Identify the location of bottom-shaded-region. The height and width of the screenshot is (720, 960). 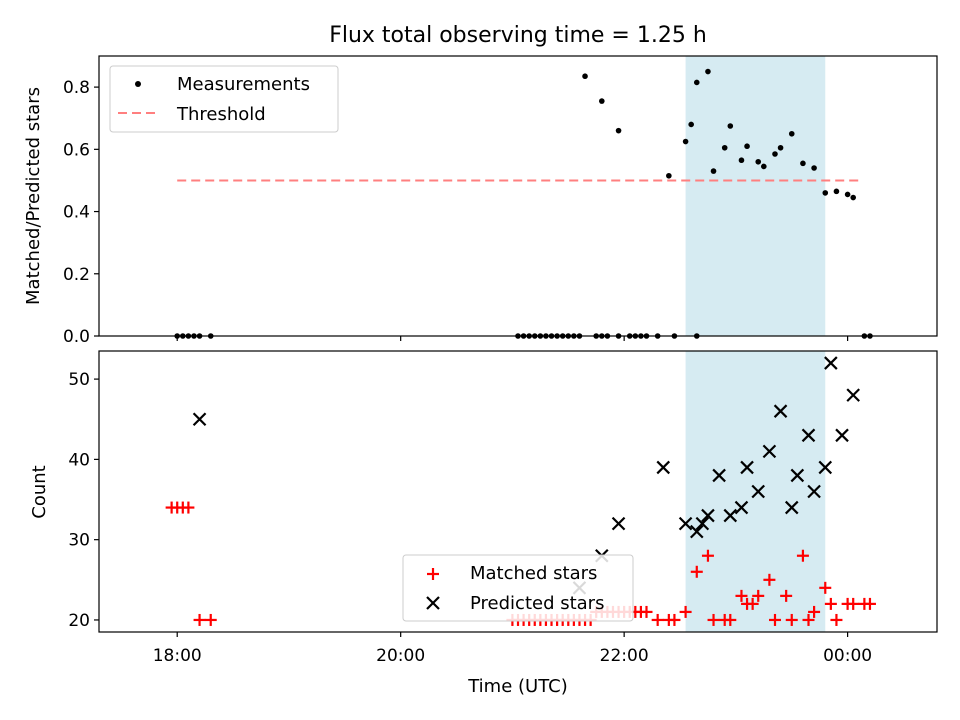
(755, 491).